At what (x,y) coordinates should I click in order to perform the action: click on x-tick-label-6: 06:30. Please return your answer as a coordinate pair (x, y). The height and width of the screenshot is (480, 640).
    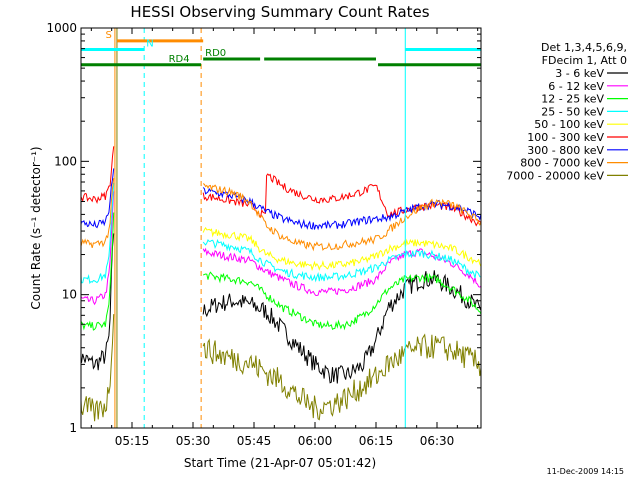
    Looking at the image, I should click on (437, 441).